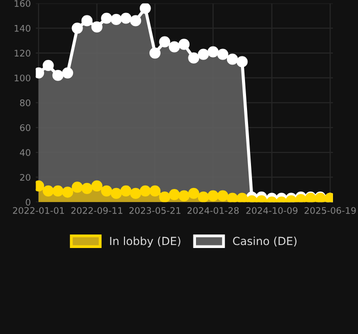 The height and width of the screenshot is (334, 358). I want to click on y-tick-label: 100, so click(22, 78).